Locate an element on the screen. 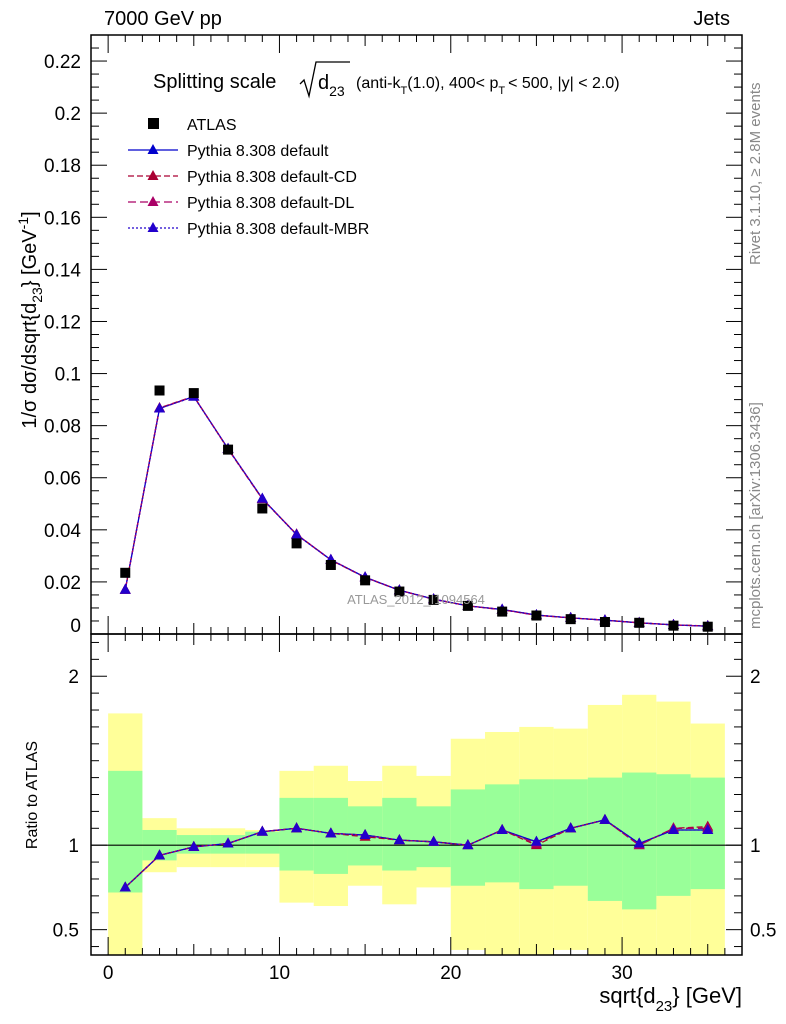 This screenshot has height=1024, width=786. y-tick-label: 0.04 is located at coordinates (62, 531).